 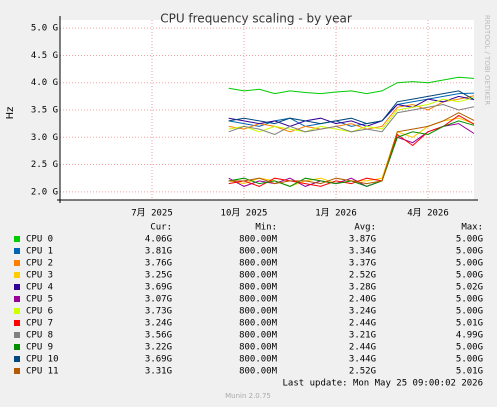 I want to click on y-tick-label: 4.0 G, so click(x=44, y=83).